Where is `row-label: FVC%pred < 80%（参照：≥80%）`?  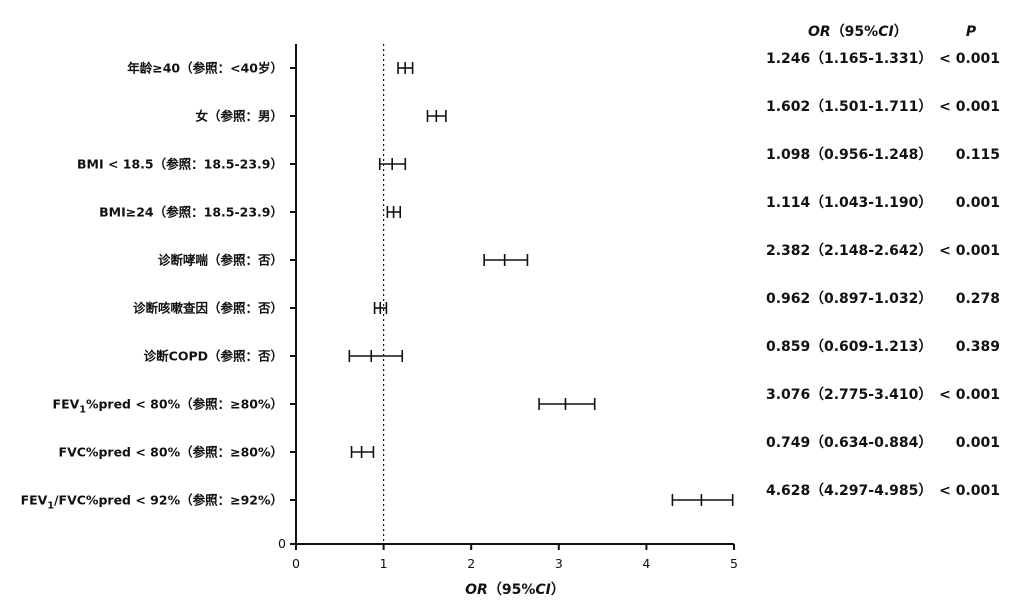
row-label: FVC%pred < 80%（参照：≥80%） is located at coordinates (171, 452).